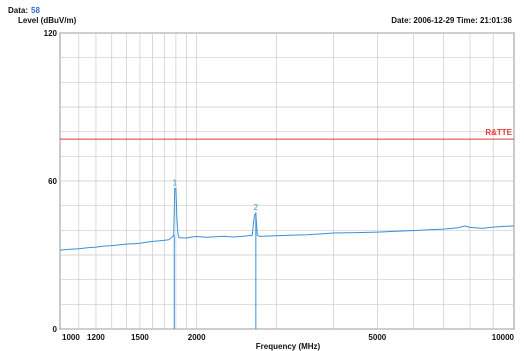 The height and width of the screenshot is (351, 524). What do you see at coordinates (197, 337) in the screenshot?
I see `x-tick-label: 2000` at bounding box center [197, 337].